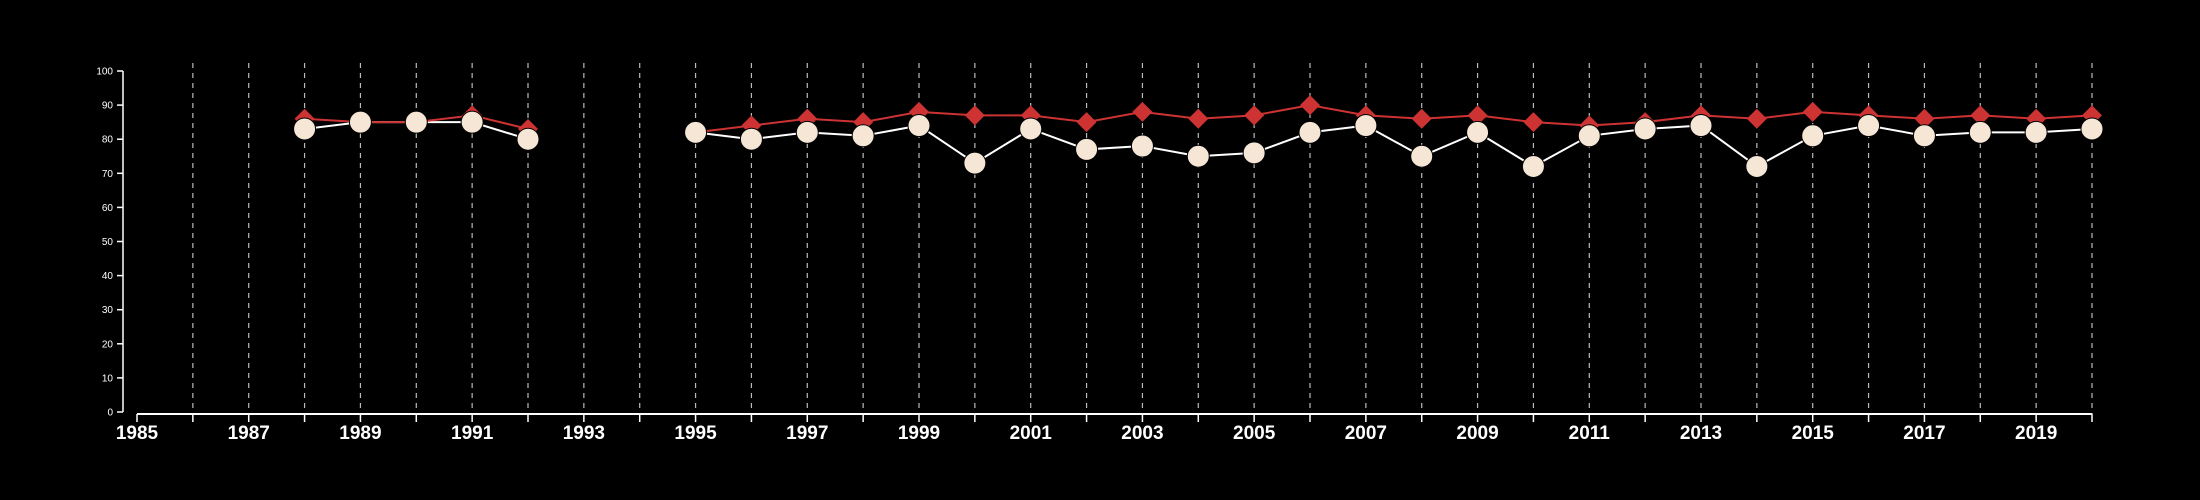  What do you see at coordinates (108, 106) in the screenshot?
I see `y-tick-label-90: 90` at bounding box center [108, 106].